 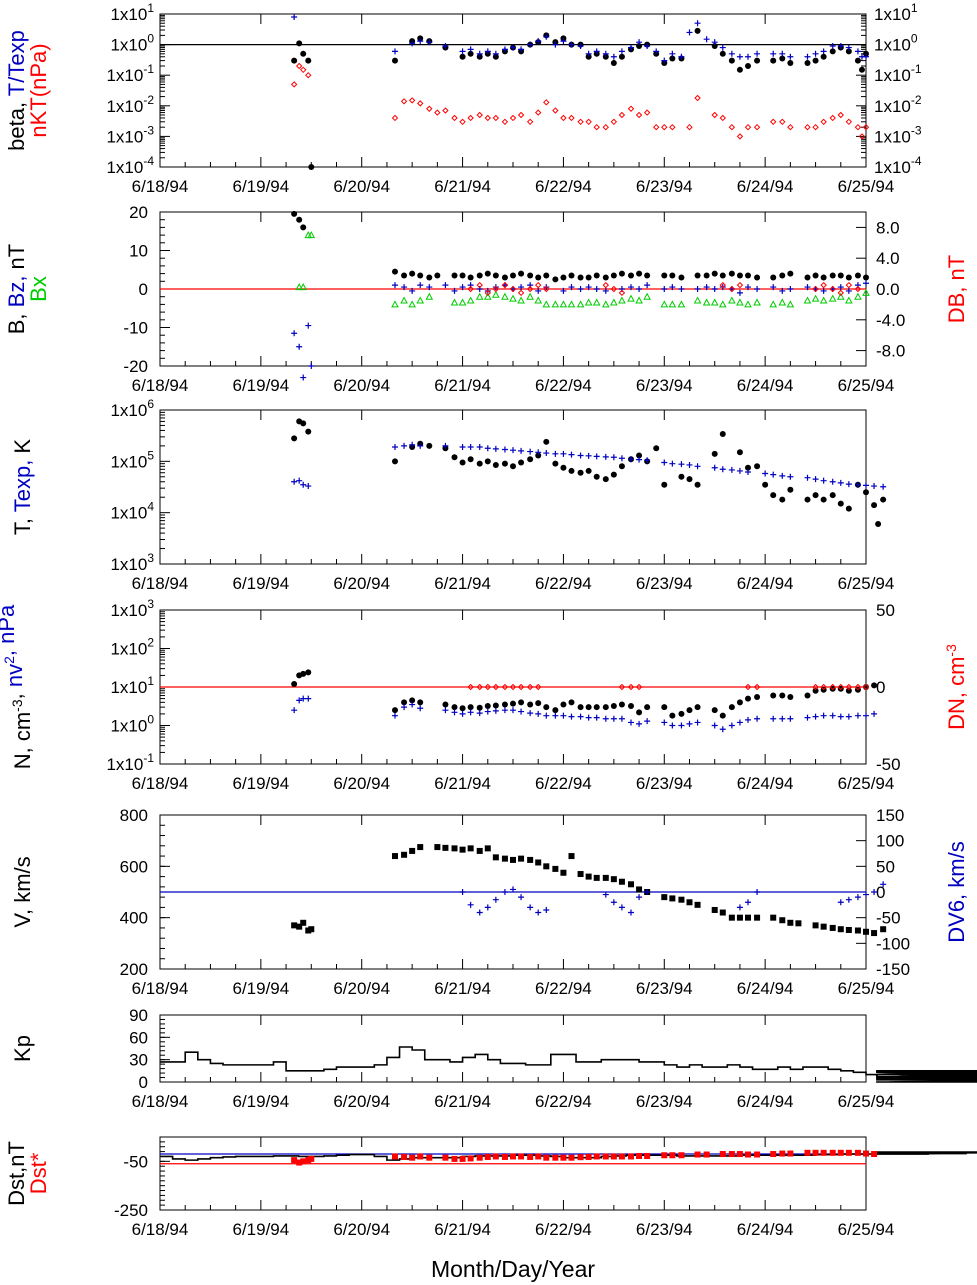 What do you see at coordinates (956, 289) in the screenshot?
I see `right-axis-label: DB, nT` at bounding box center [956, 289].